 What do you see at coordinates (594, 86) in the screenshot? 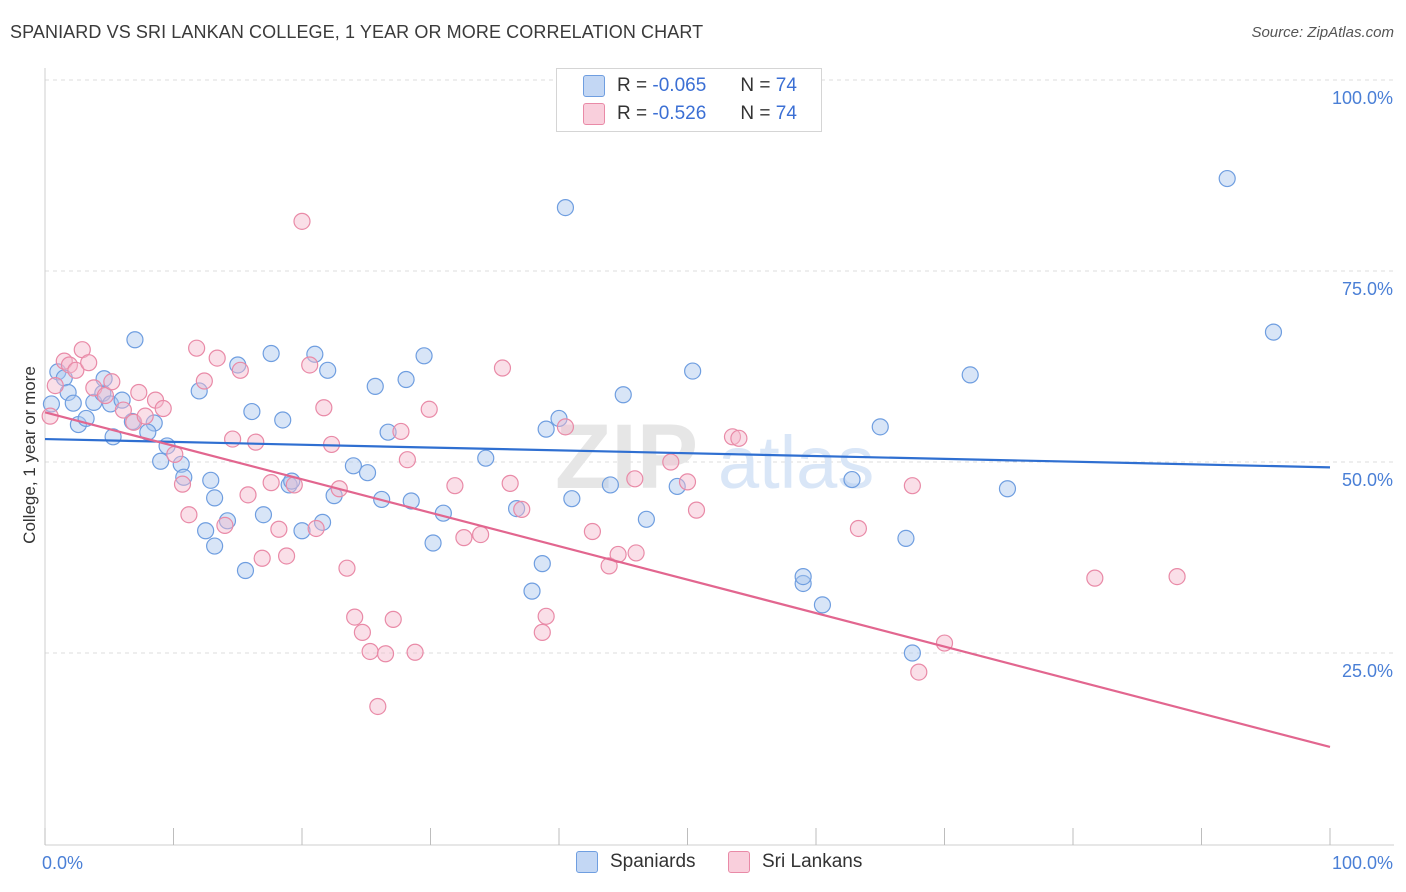
I see `legend-swatch-spaniards` at bounding box center [594, 86].